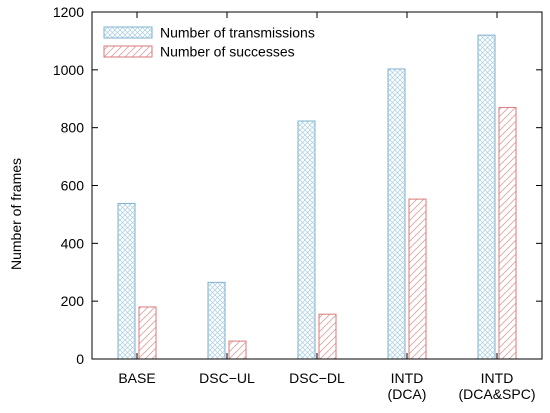  Describe the element at coordinates (73, 243) in the screenshot. I see `y-tick-label: 400` at that location.